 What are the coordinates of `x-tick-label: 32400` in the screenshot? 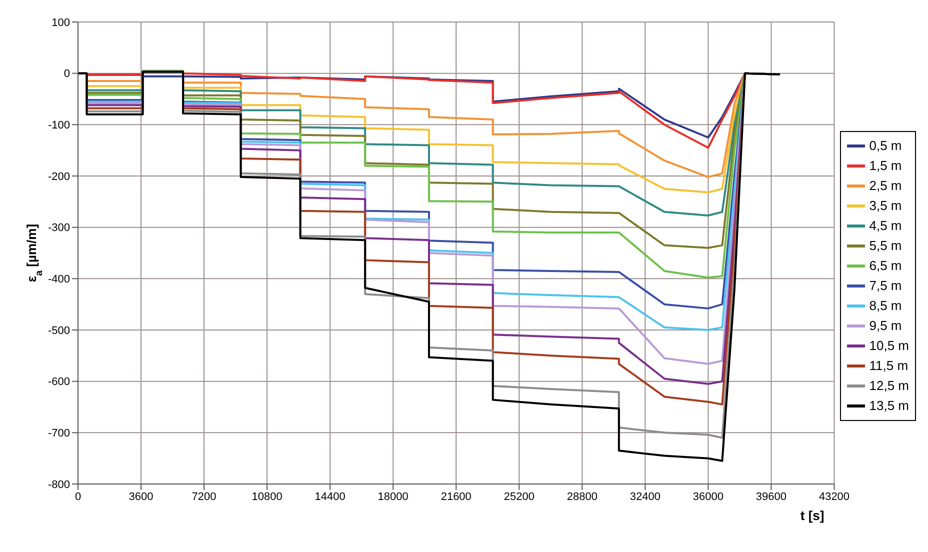 It's located at (645, 496).